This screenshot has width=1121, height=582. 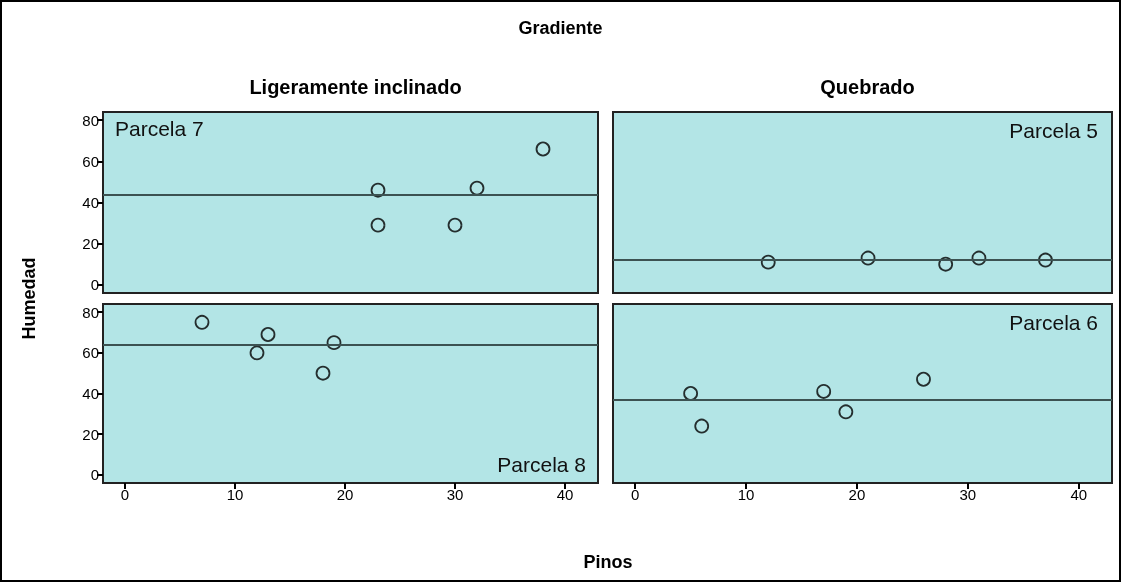 What do you see at coordinates (159, 128) in the screenshot?
I see `annotation: Parcela 7` at bounding box center [159, 128].